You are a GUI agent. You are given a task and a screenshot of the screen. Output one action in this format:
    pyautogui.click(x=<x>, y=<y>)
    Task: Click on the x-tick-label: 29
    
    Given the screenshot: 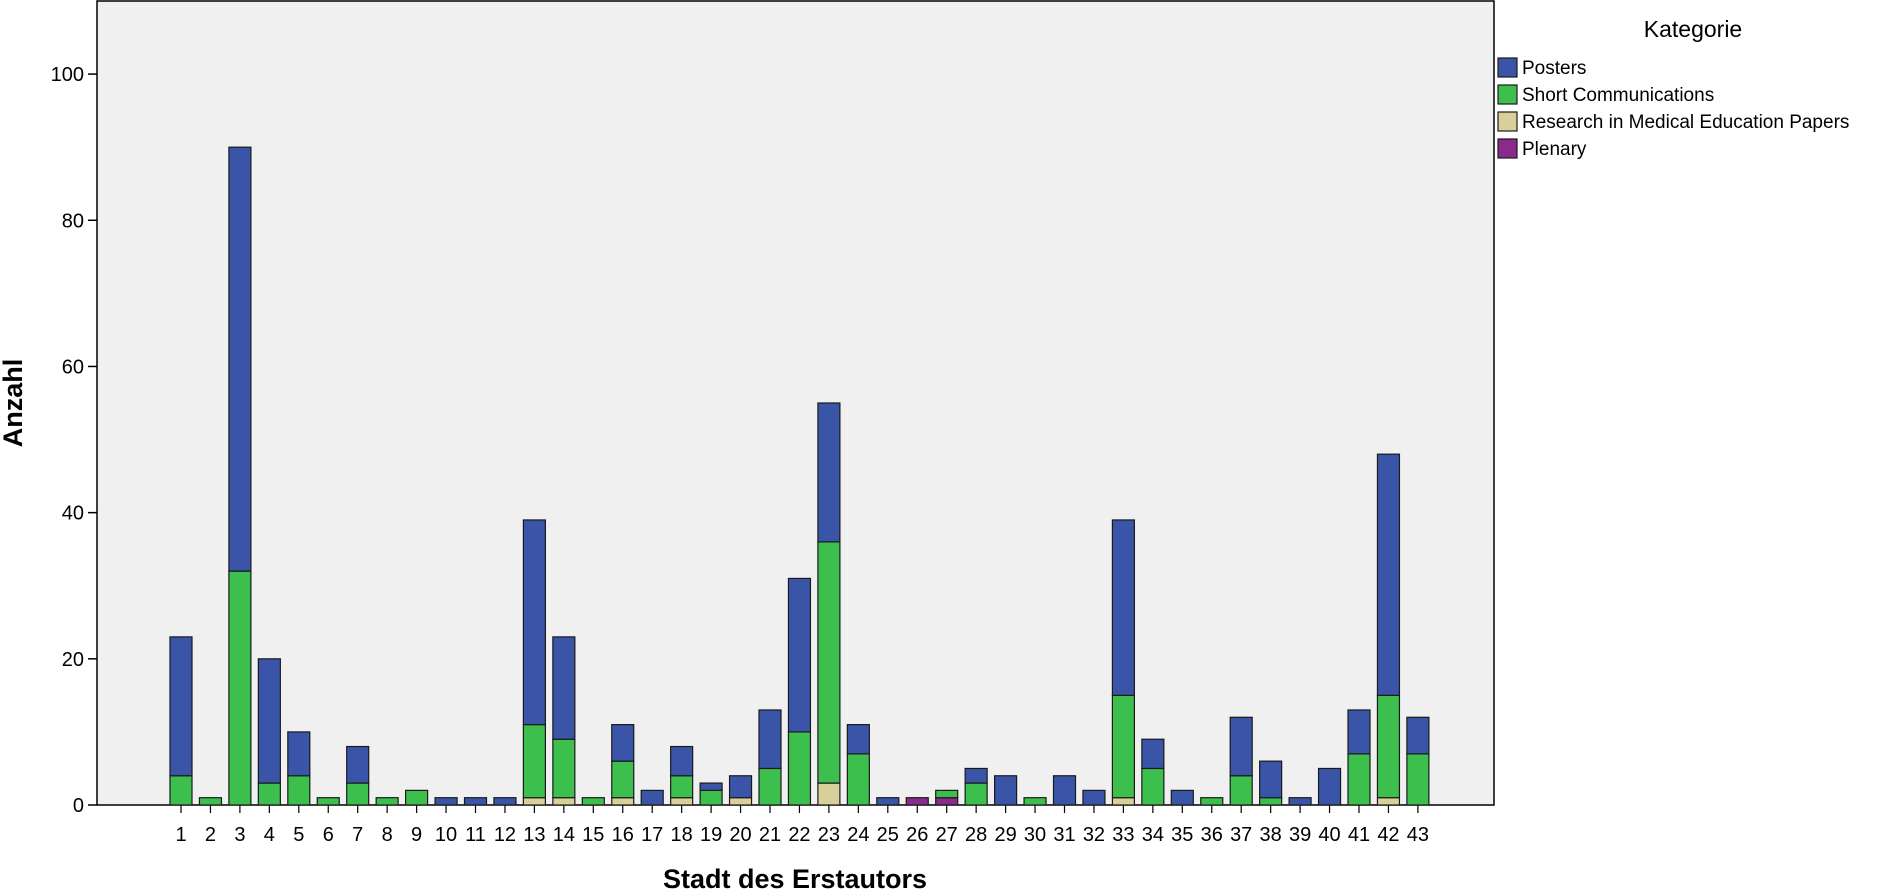 What is the action you would take?
    pyautogui.click(x=1005, y=835)
    